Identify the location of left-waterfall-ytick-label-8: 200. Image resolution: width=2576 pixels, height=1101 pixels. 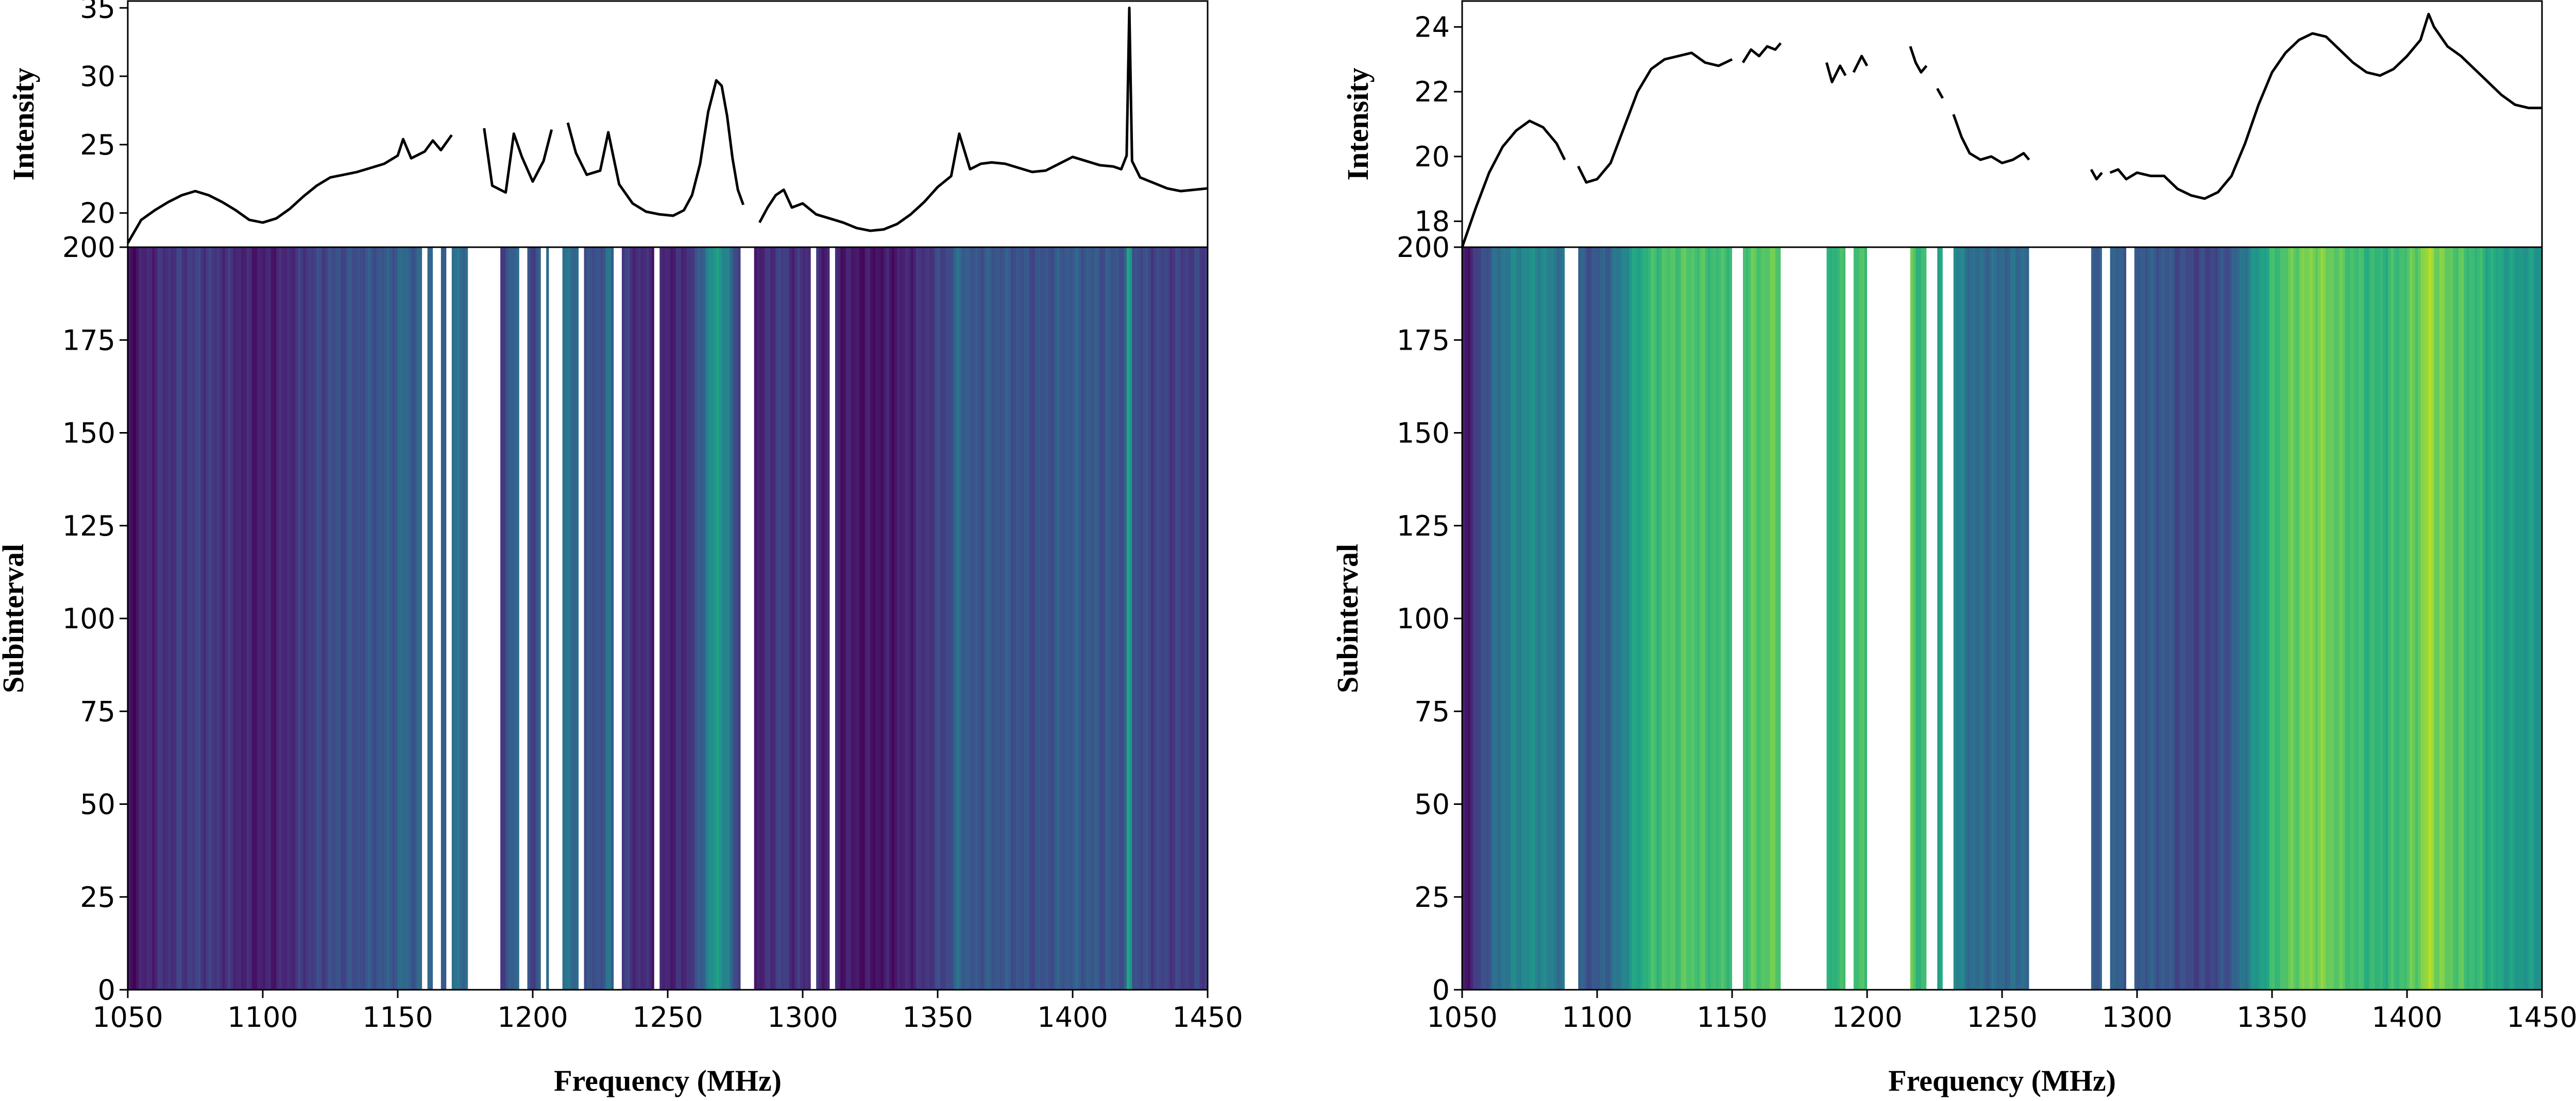
(88, 247).